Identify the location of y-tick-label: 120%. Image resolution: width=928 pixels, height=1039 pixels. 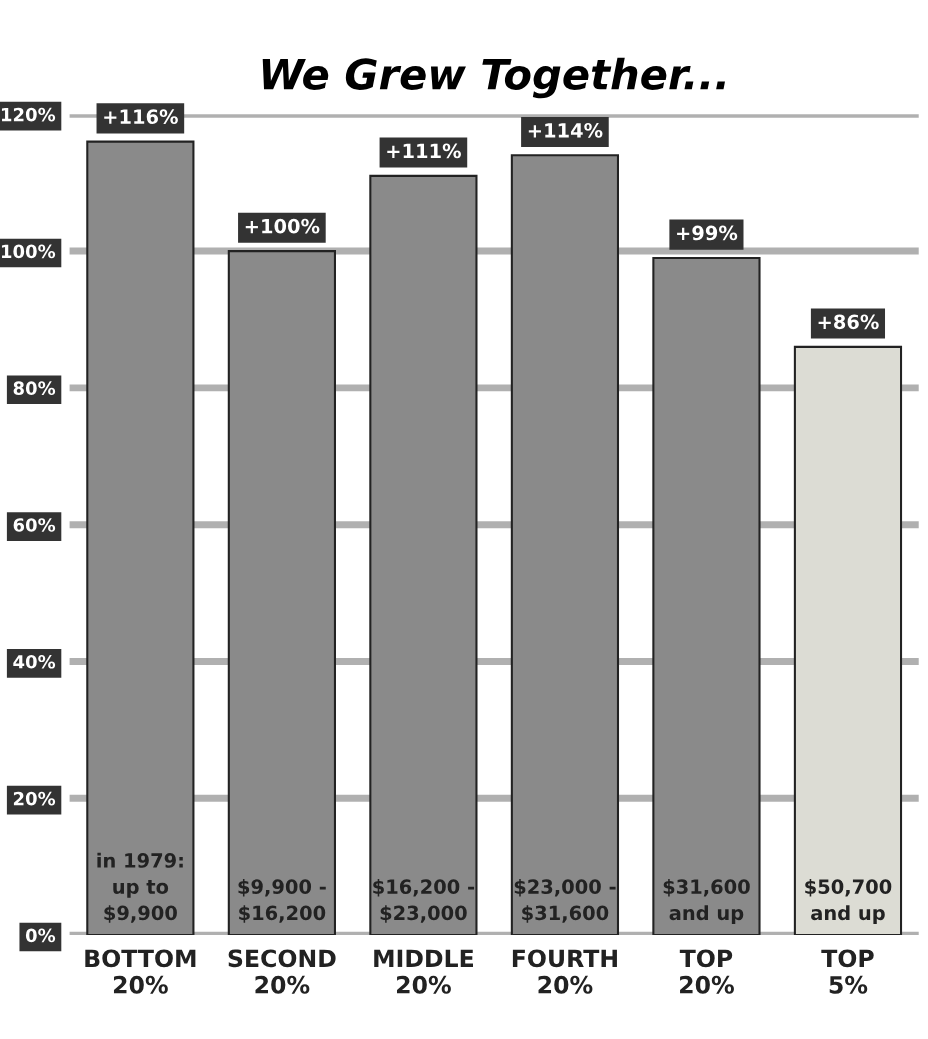
(28, 114).